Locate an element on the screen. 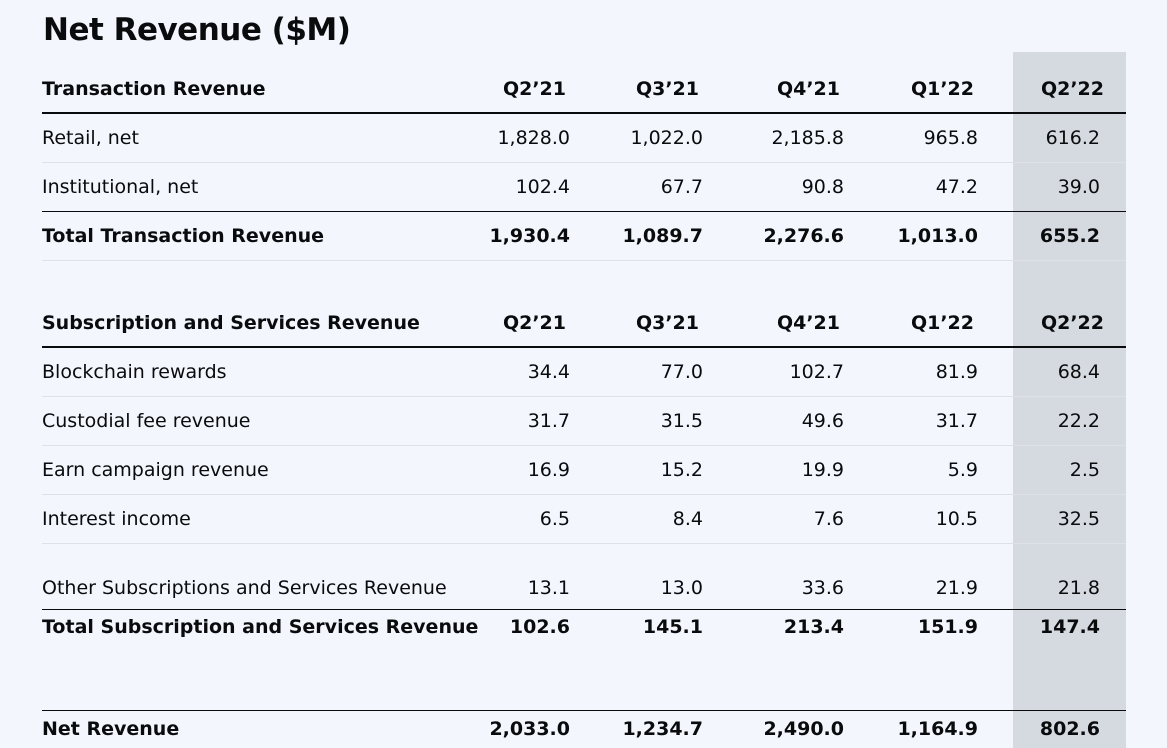  cell-value: 19.9 is located at coordinates (773, 470).